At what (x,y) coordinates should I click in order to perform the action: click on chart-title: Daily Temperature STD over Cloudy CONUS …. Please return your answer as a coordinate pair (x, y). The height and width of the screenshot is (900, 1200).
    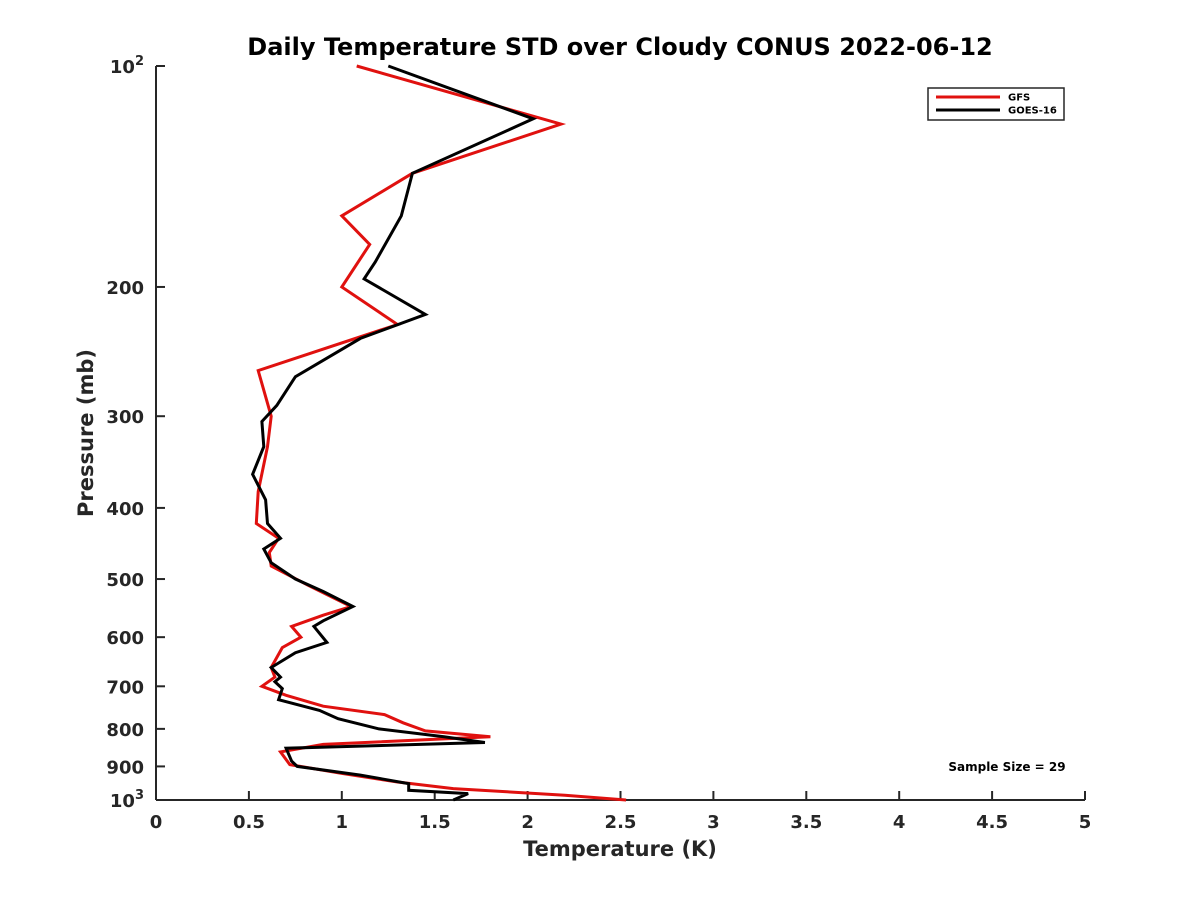
    Looking at the image, I should click on (619, 47).